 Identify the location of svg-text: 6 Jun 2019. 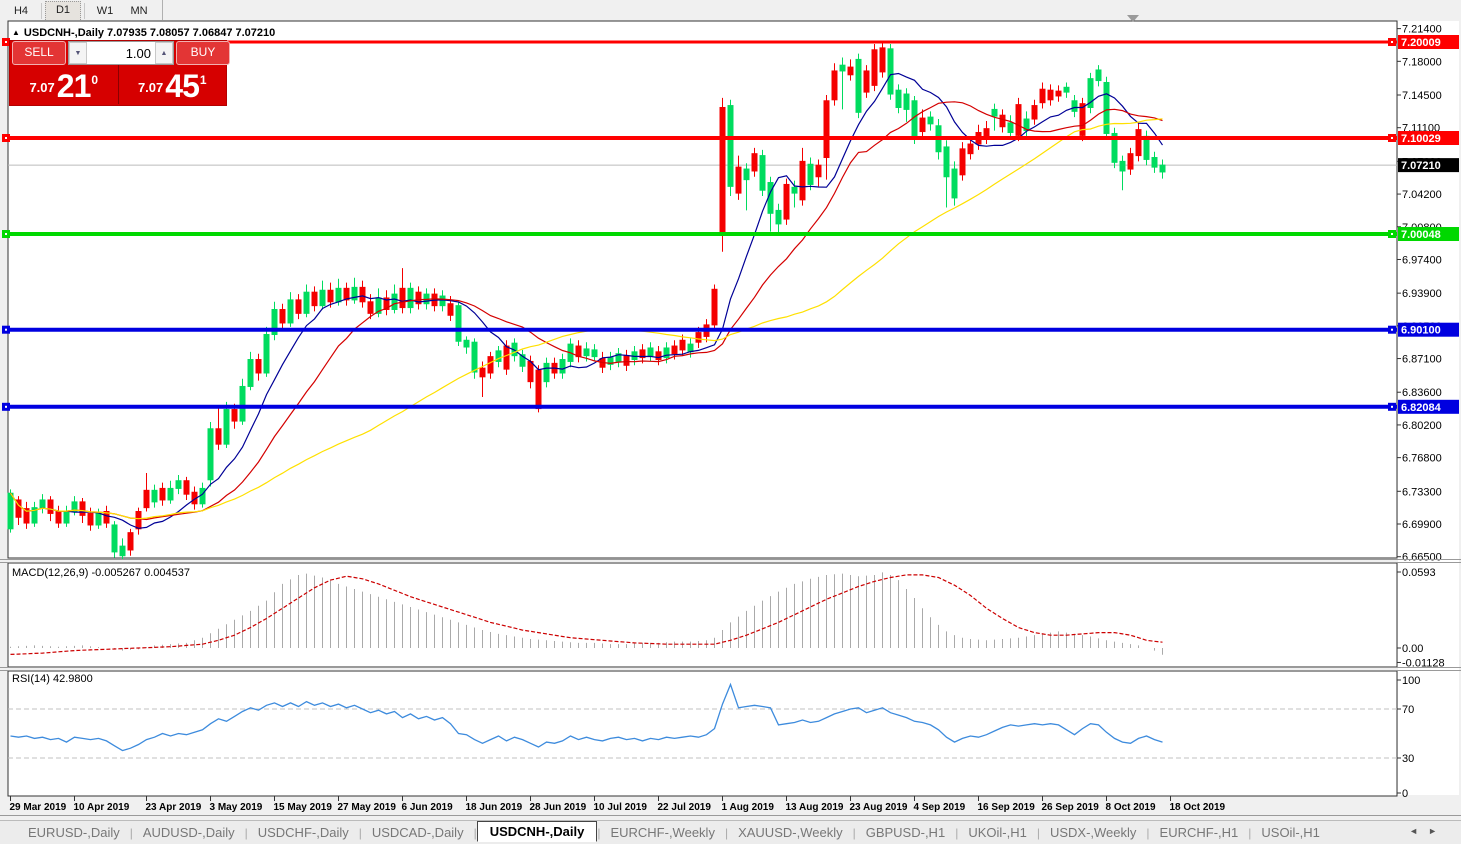
(428, 807).